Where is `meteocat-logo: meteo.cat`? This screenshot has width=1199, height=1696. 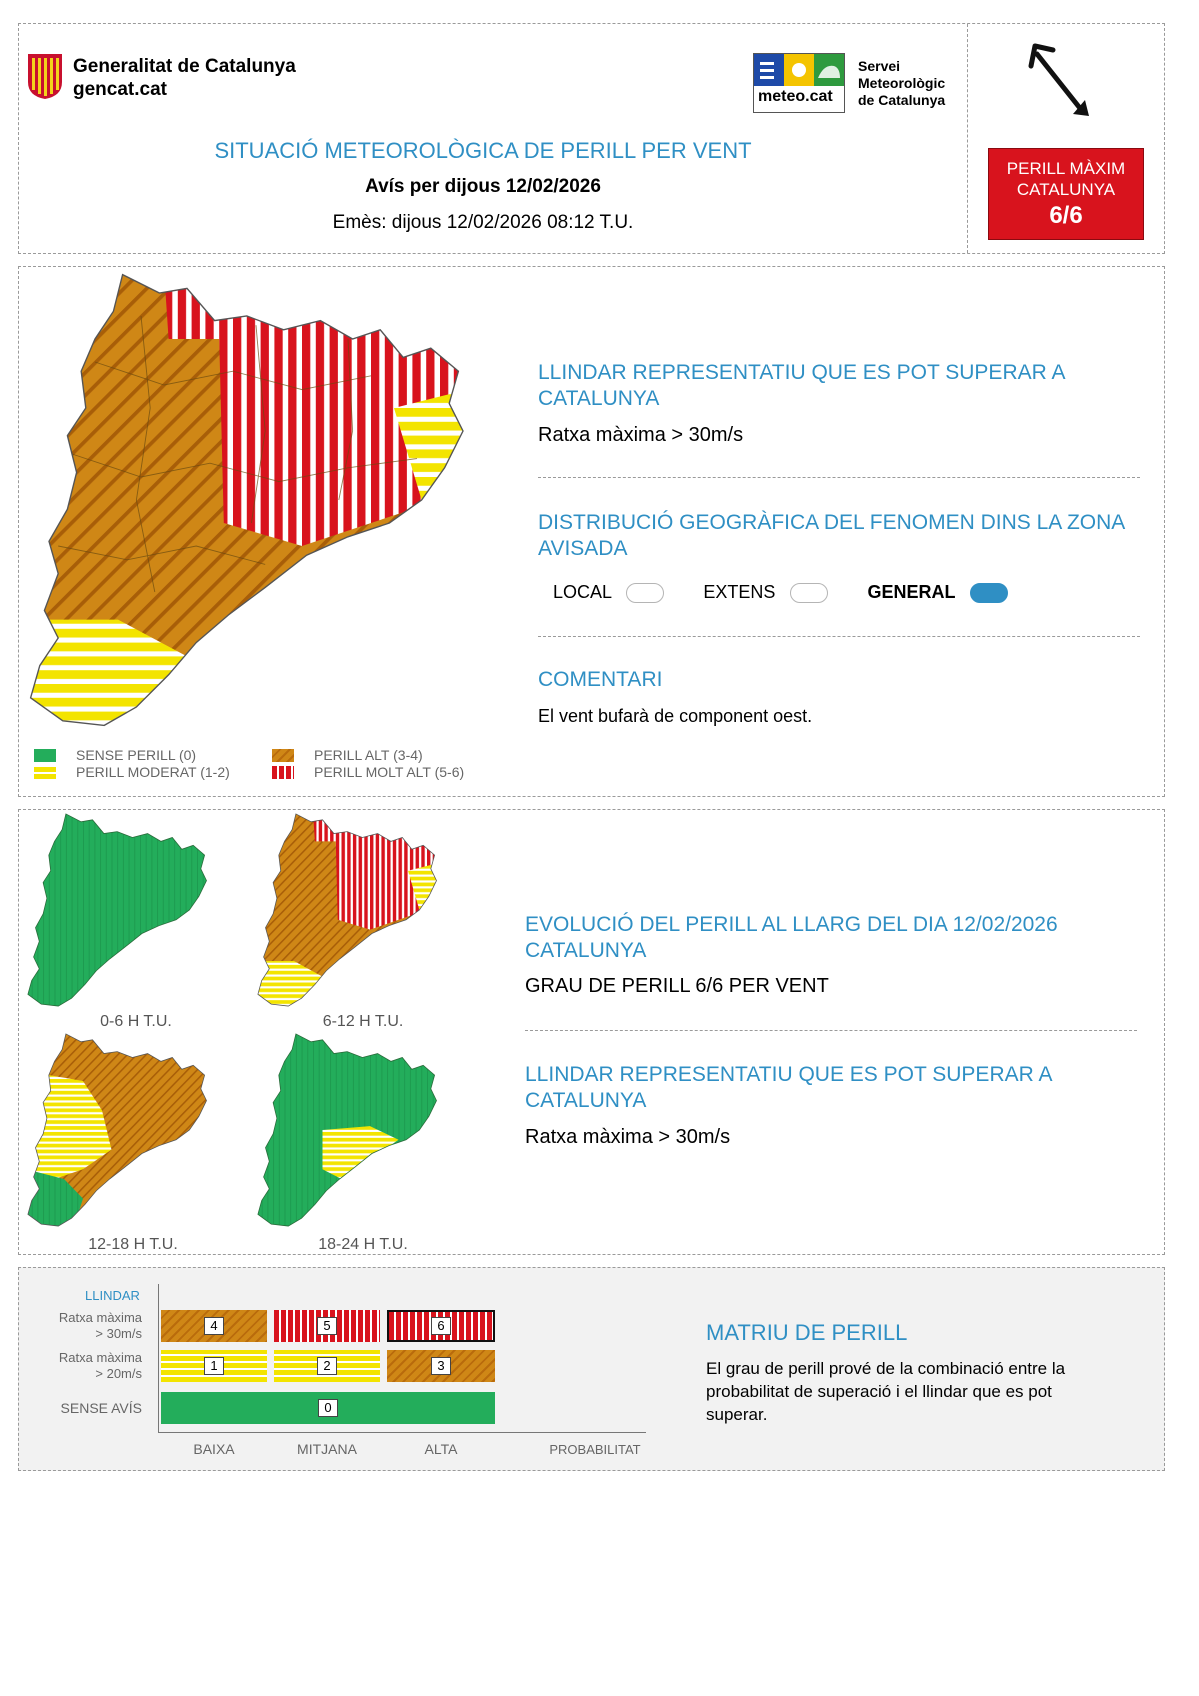
meteocat-logo: meteo.cat is located at coordinates (799, 83).